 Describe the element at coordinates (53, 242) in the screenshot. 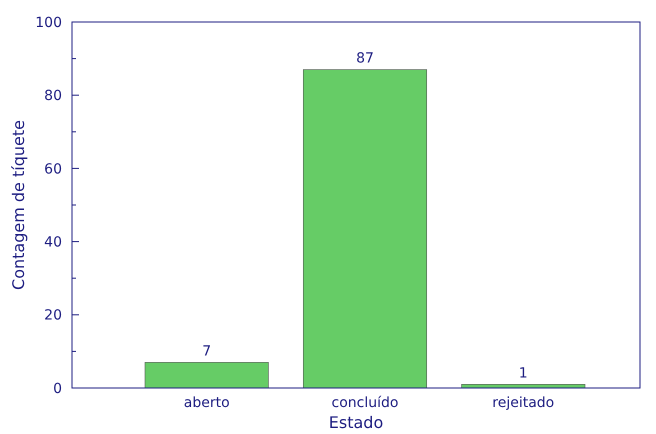

I see `y-tick-label: 40` at that location.